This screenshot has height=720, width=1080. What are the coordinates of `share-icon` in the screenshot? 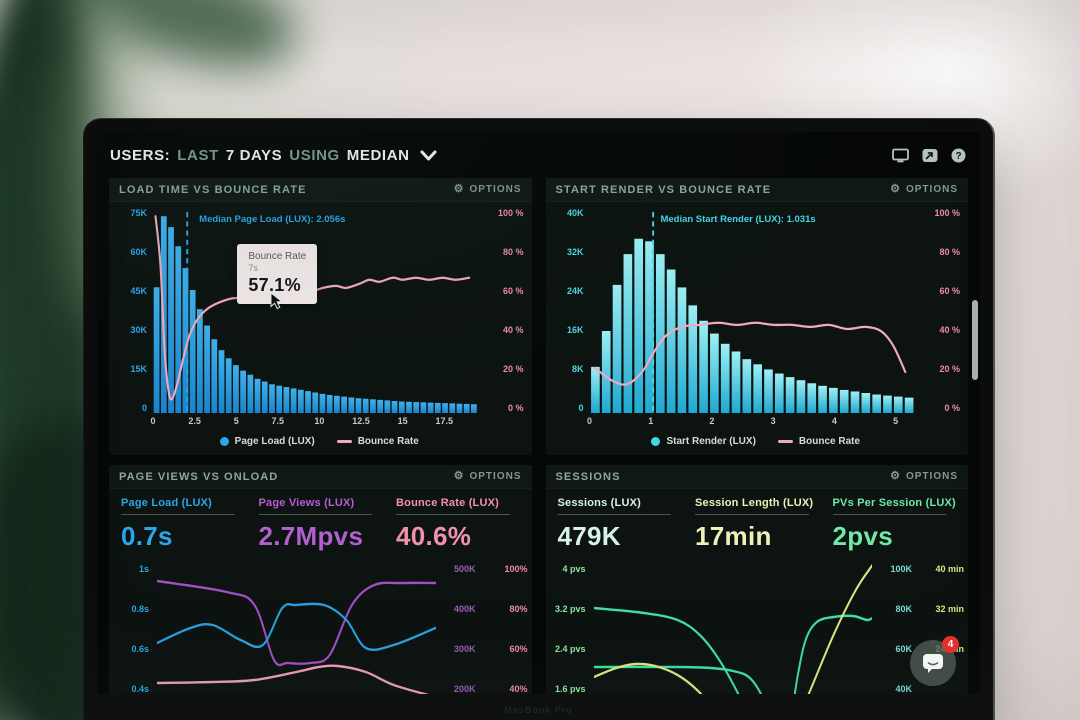 It's located at (930, 155).